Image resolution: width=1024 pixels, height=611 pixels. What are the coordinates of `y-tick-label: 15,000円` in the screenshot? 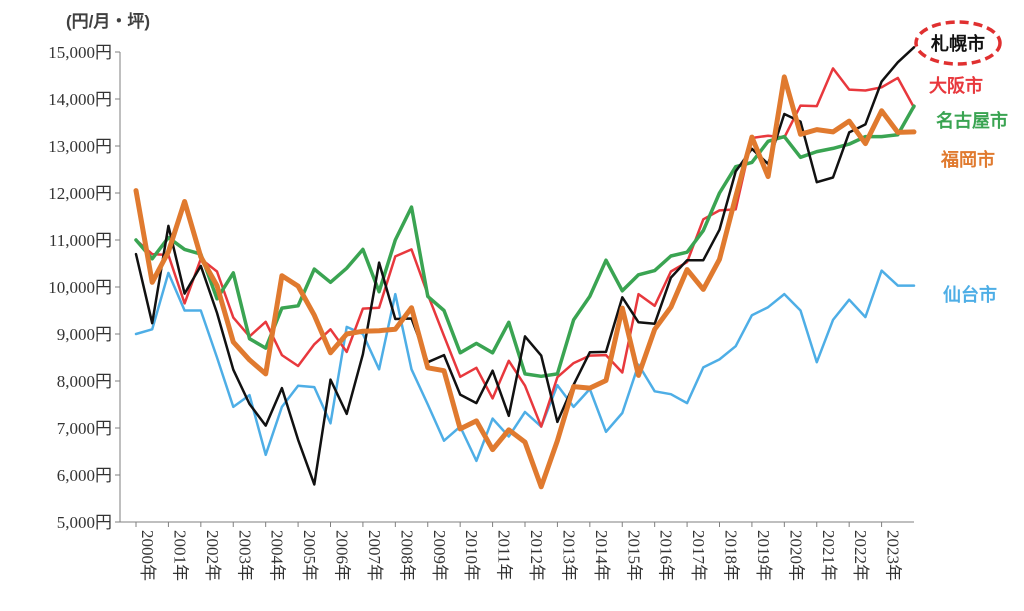 It's located at (80, 52).